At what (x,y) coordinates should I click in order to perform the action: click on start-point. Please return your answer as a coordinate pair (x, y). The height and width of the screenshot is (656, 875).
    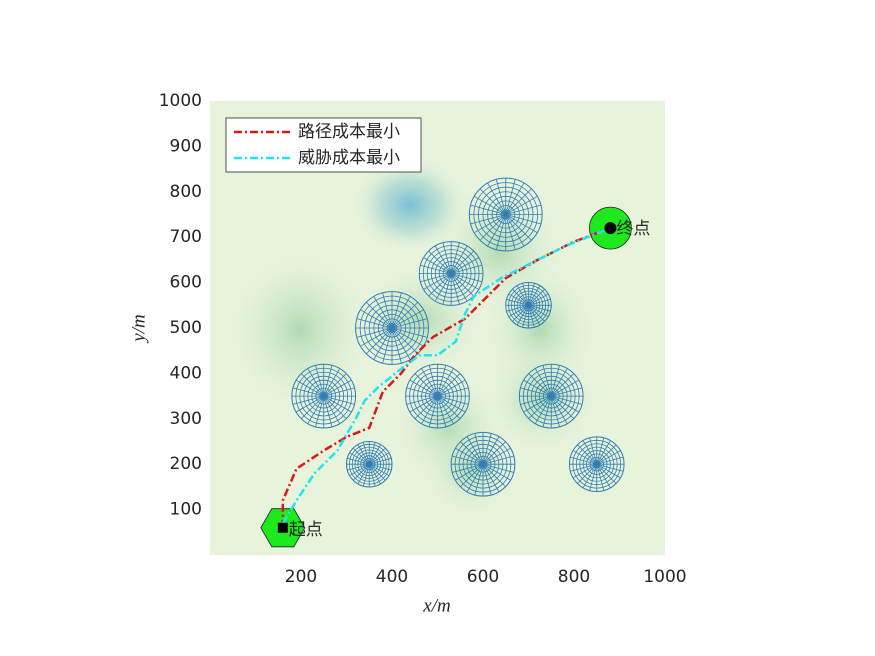
    Looking at the image, I should click on (282, 527).